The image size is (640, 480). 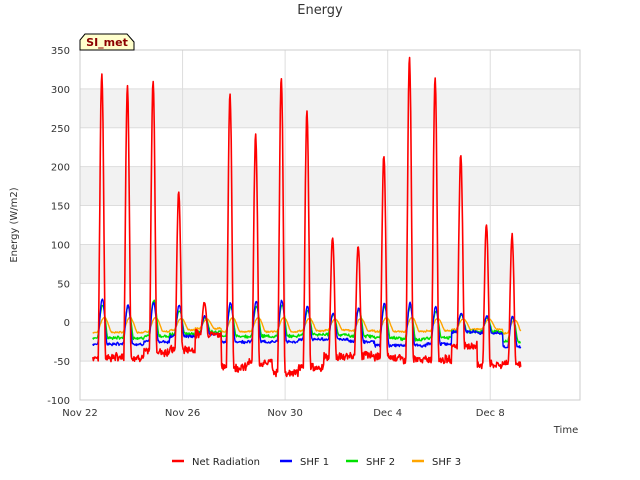 I want to click on x-axis: Nov 22 Nov 26 Nov 30 Dec 4 Dec 8, so click(x=283, y=413).